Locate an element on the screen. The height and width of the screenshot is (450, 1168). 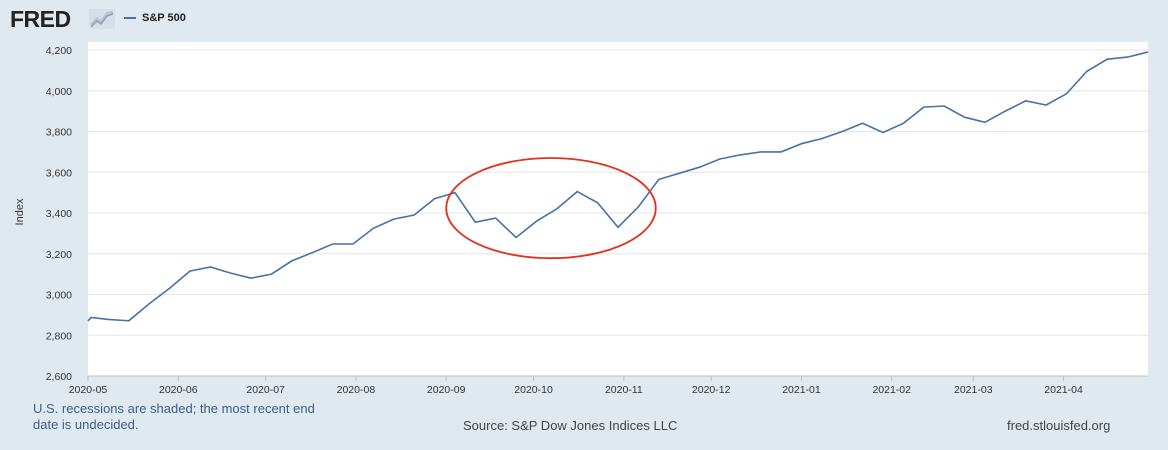
x-tick-label: 2021-02 is located at coordinates (891, 390).